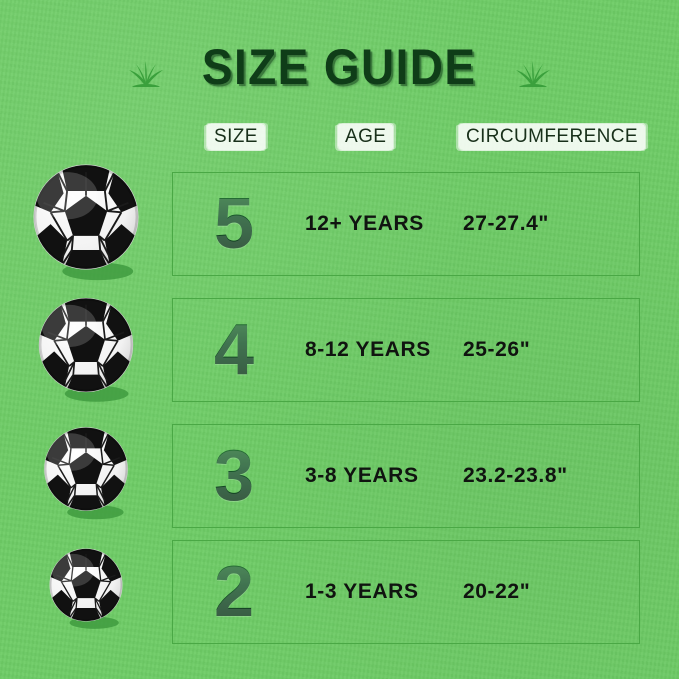  I want to click on column-header-age: AGE, so click(366, 137).